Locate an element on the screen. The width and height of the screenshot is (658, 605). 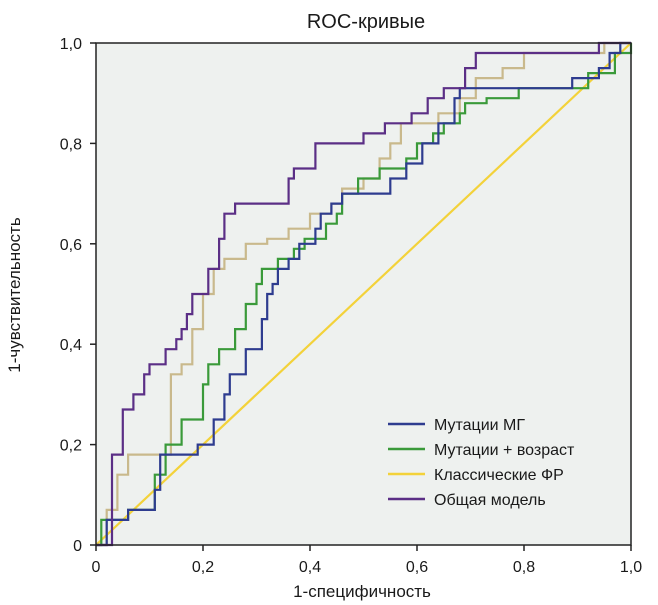
y-tick-label: 0,4 is located at coordinates (71, 345).